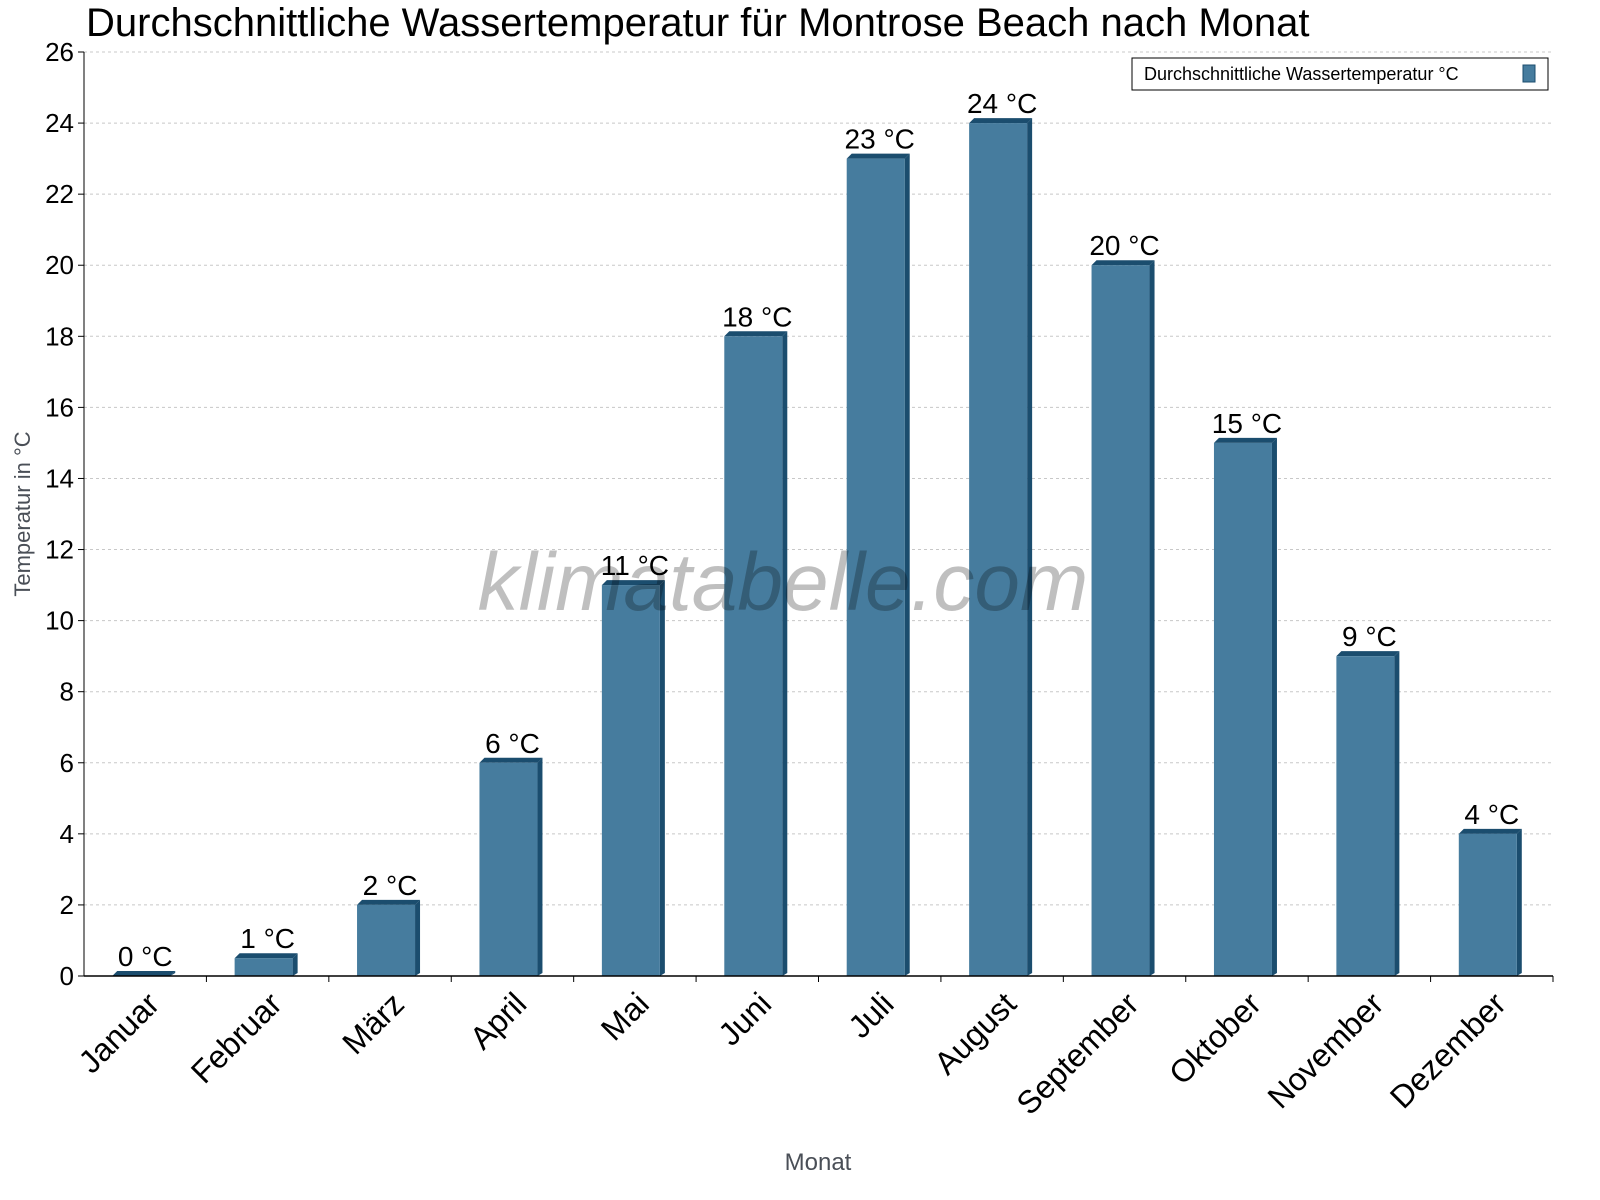 The height and width of the screenshot is (1200, 1600). Describe the element at coordinates (818, 1162) in the screenshot. I see `x-axis-title: Monat` at that location.